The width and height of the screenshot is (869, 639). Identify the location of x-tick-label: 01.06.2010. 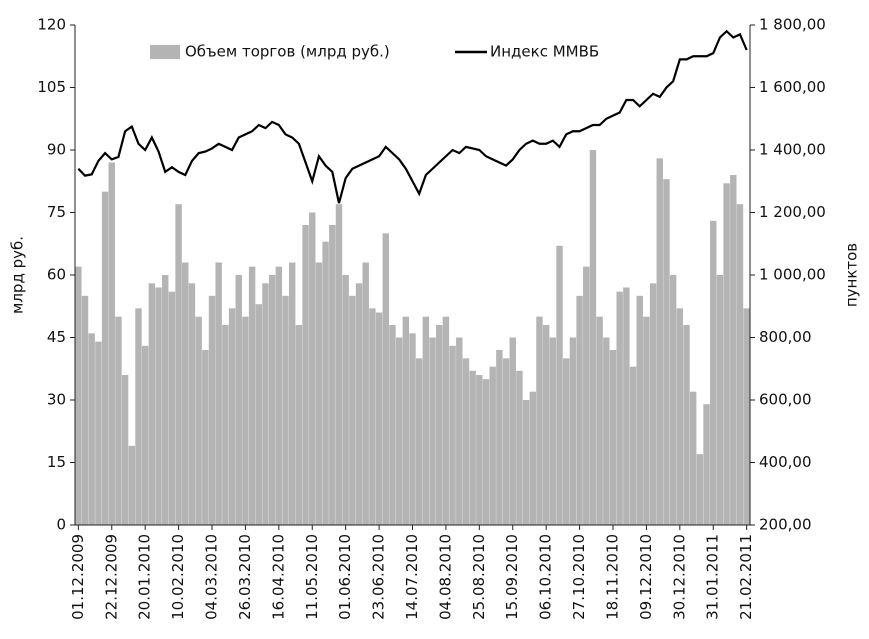
(345, 577).